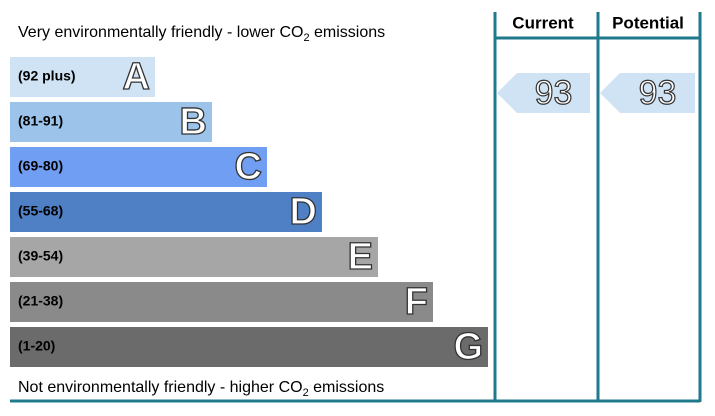 The height and width of the screenshot is (416, 715). I want to click on column-header: Potential, so click(648, 22).